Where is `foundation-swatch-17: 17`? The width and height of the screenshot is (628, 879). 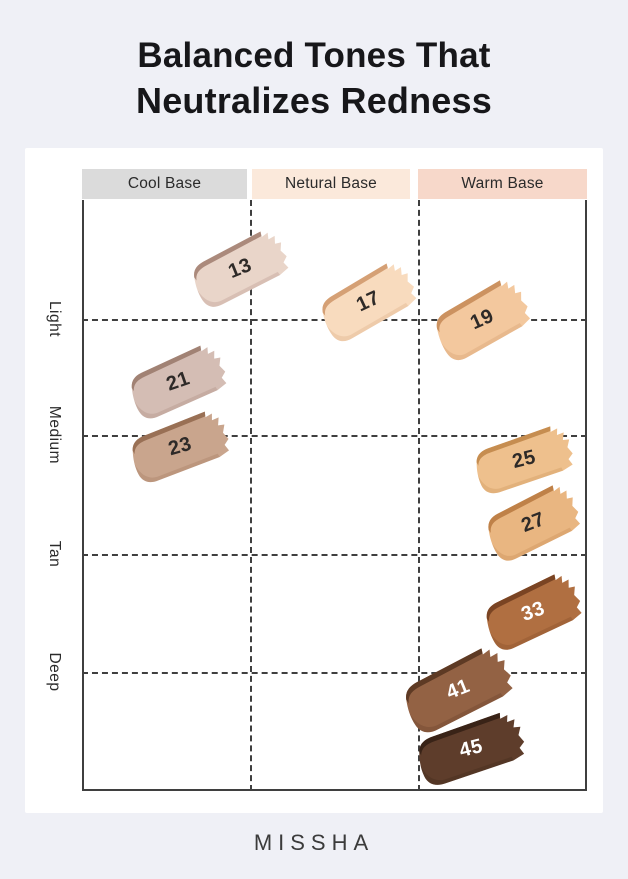 foundation-swatch-17: 17 is located at coordinates (368, 300).